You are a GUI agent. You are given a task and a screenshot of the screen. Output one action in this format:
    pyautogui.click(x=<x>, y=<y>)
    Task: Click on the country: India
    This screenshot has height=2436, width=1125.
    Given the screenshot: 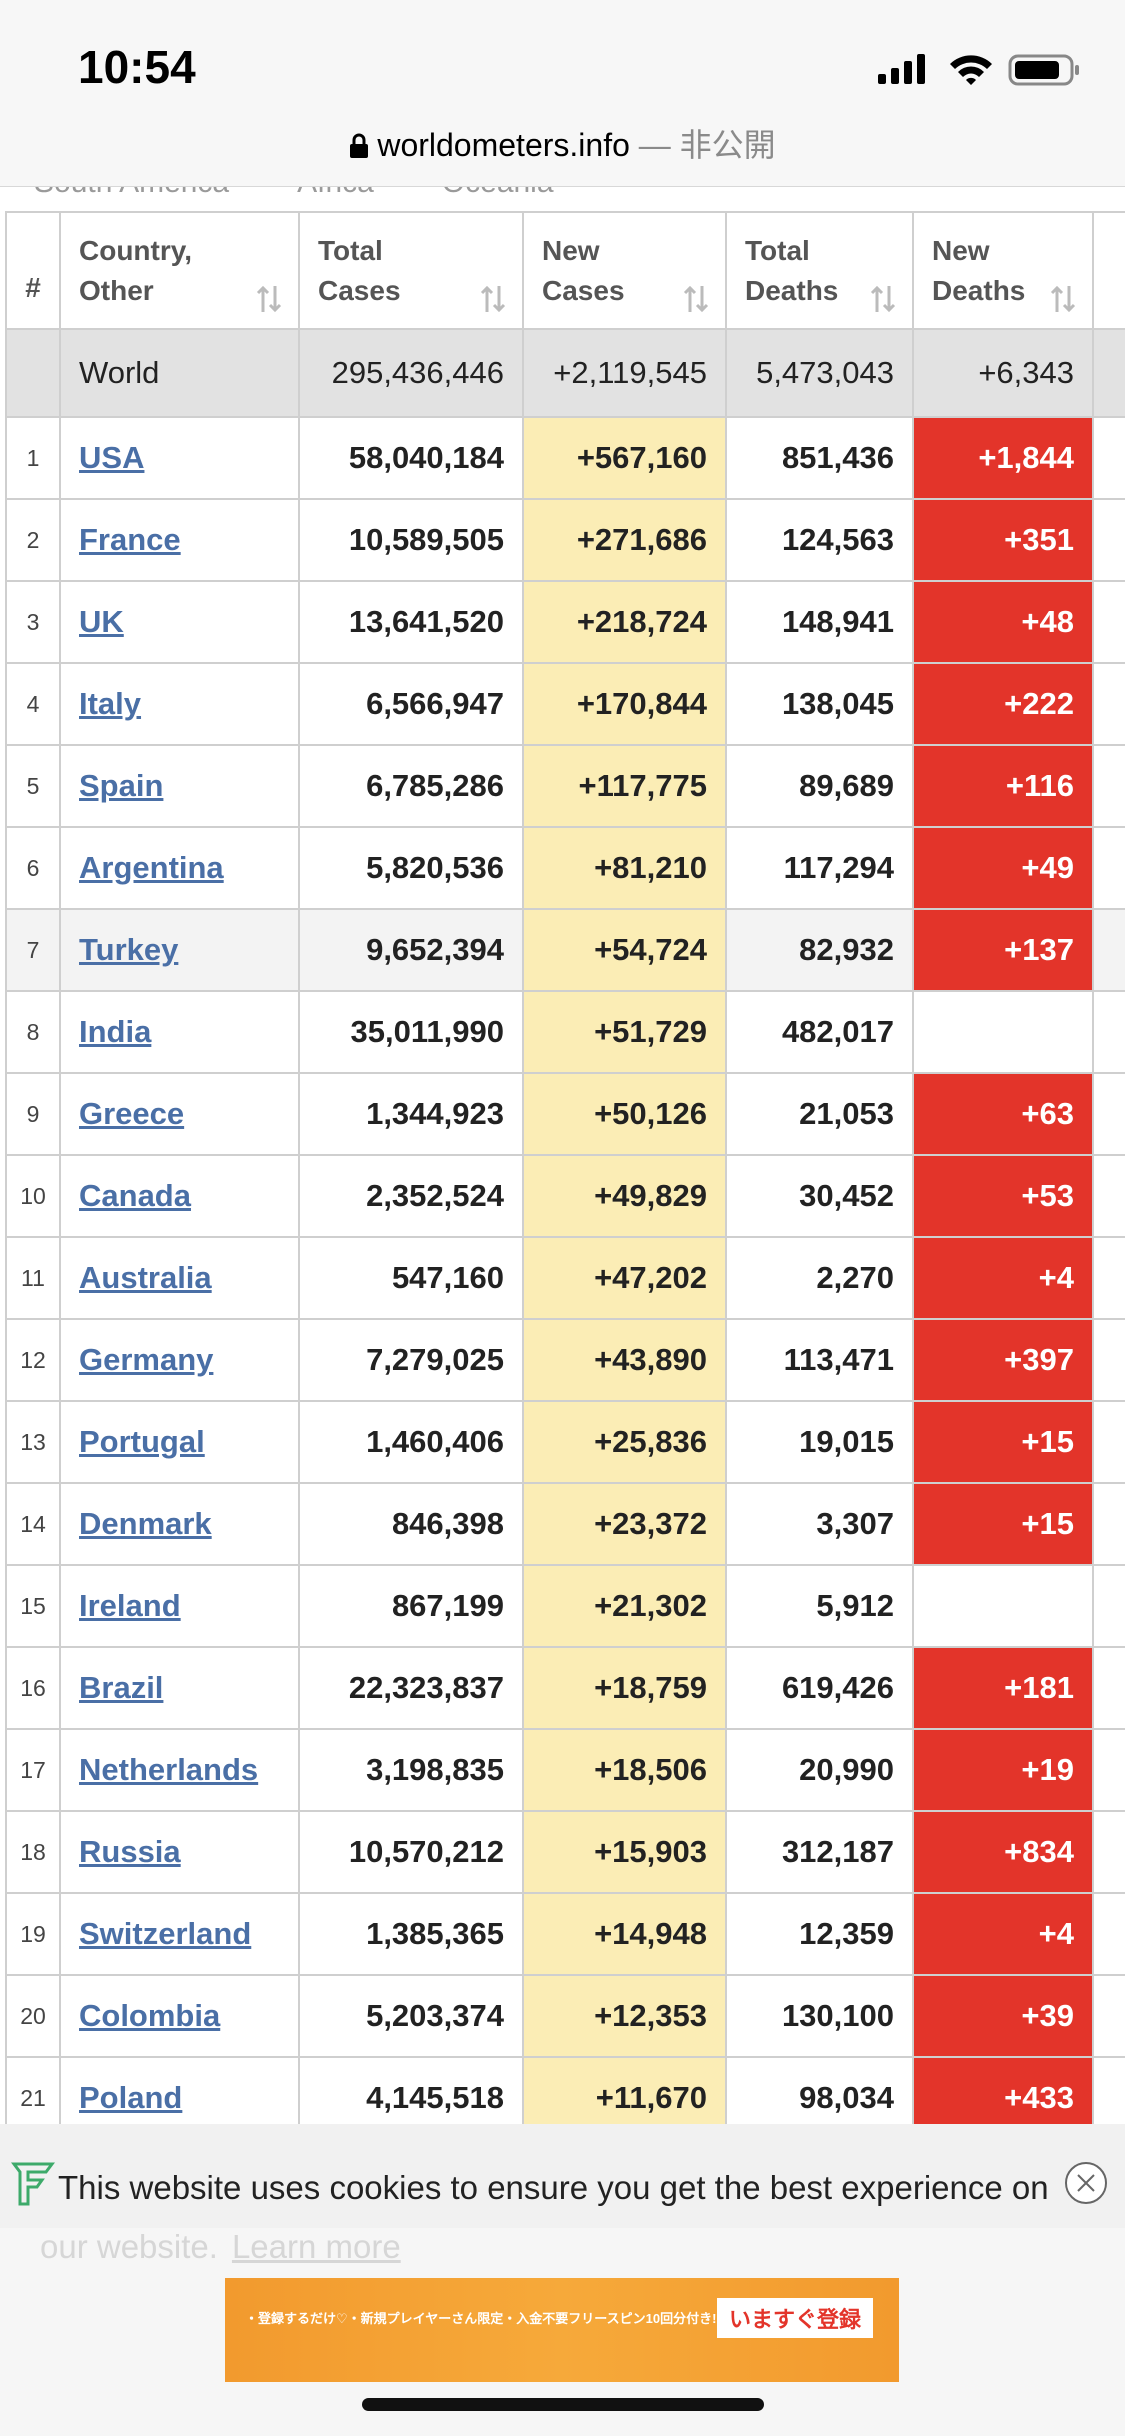 What is the action you would take?
    pyautogui.click(x=180, y=1033)
    